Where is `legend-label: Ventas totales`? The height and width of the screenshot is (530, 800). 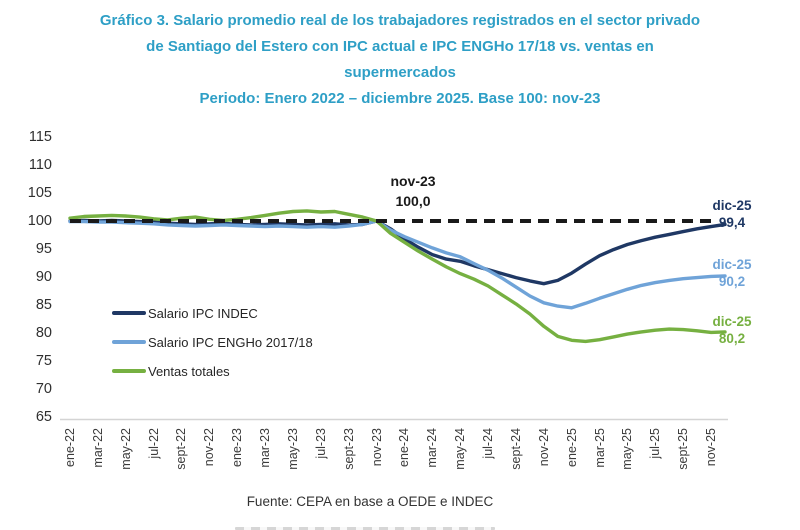
legend-label: Ventas totales is located at coordinates (189, 371).